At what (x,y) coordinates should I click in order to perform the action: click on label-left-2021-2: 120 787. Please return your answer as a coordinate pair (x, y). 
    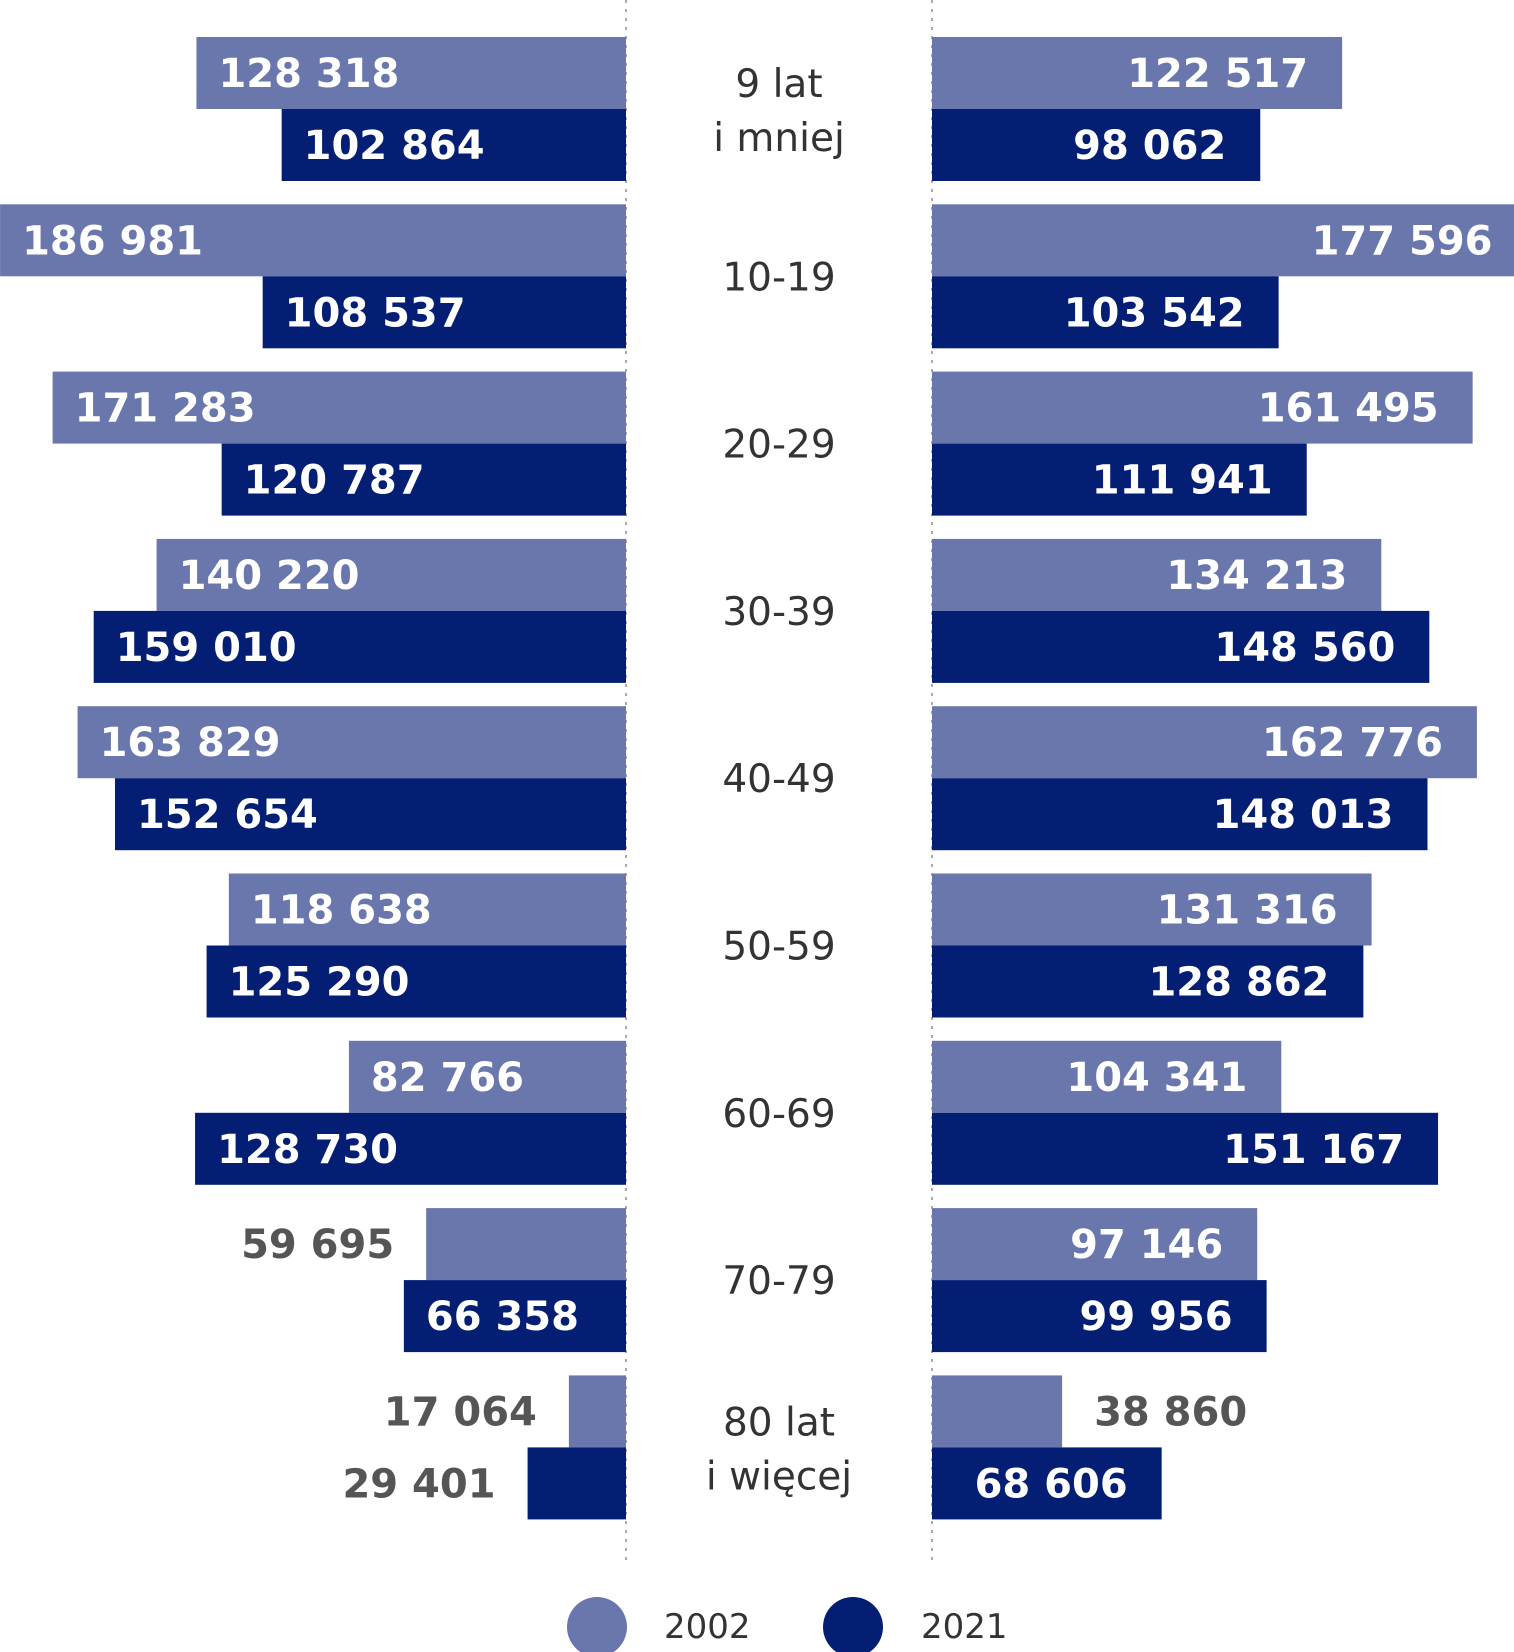
    Looking at the image, I should click on (334, 481).